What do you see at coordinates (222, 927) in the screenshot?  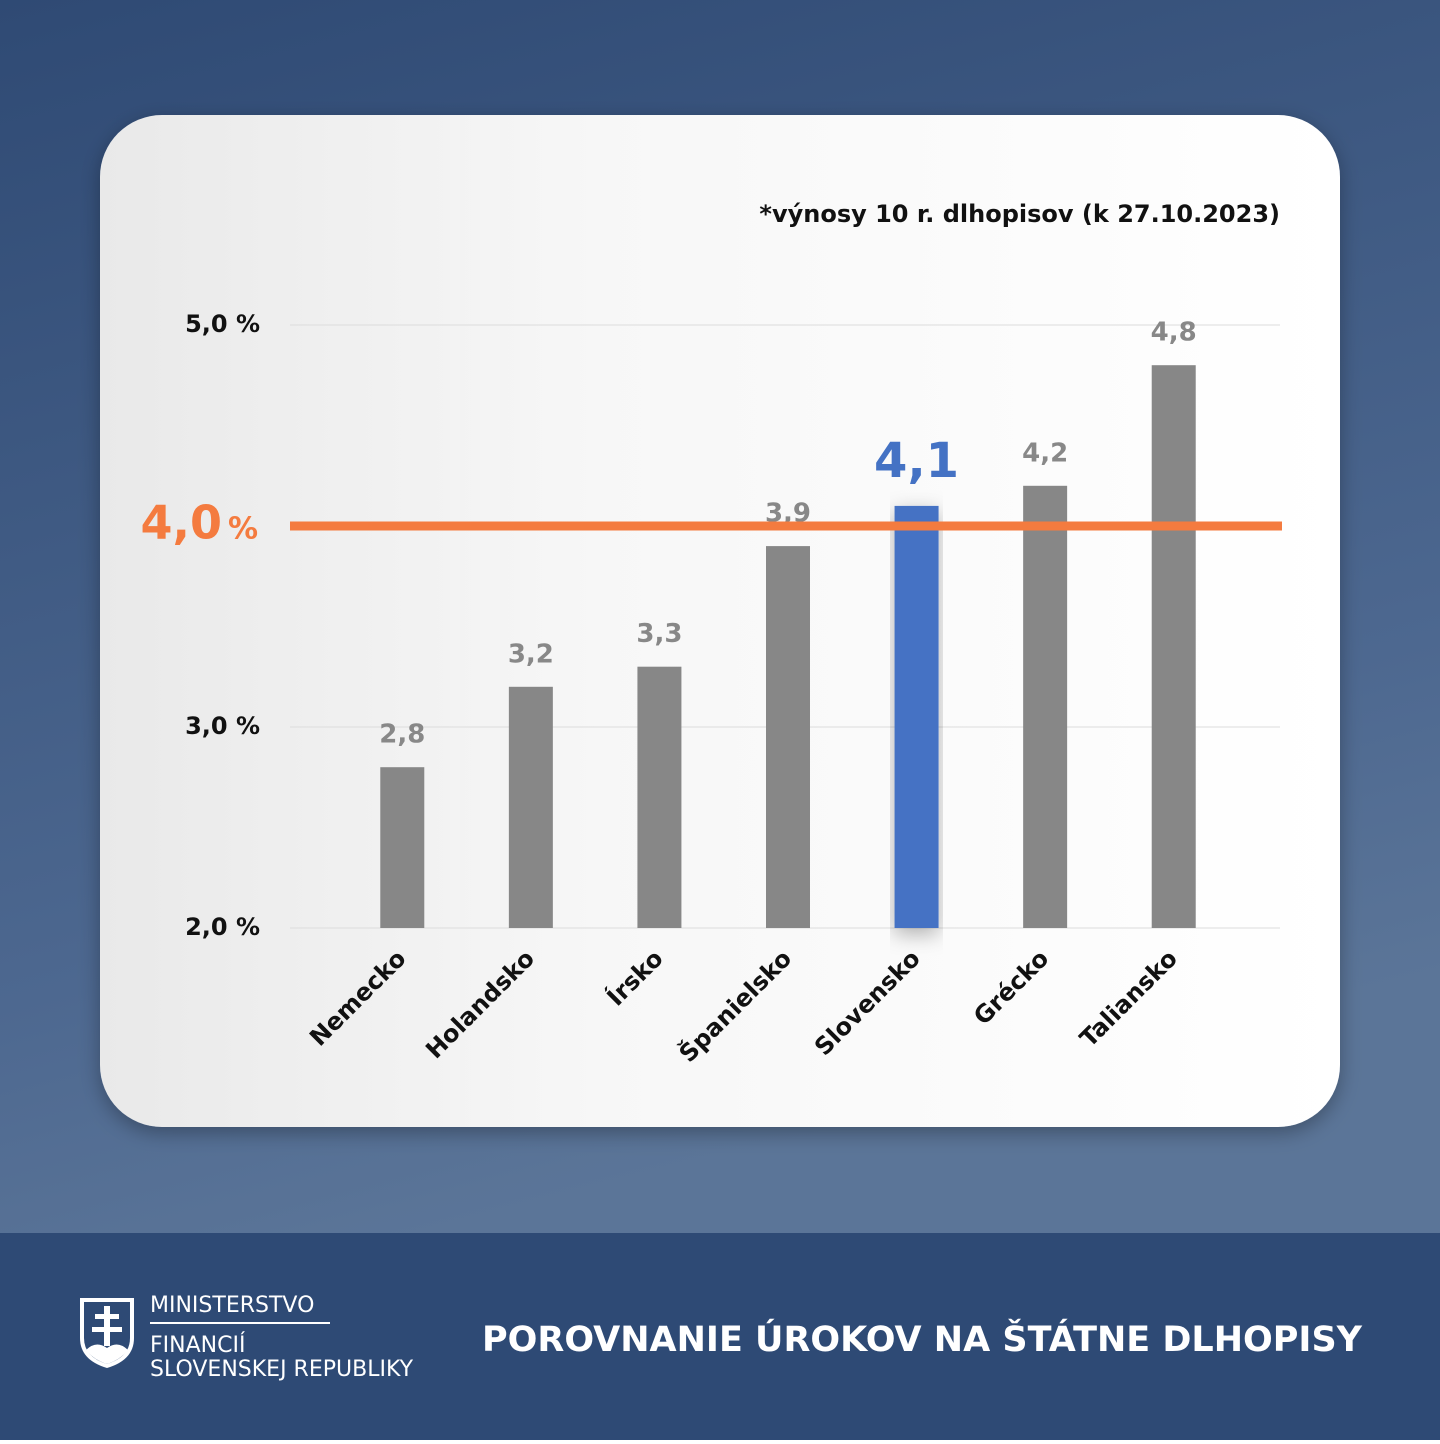 I see `y-tick-label: 2,0 %` at bounding box center [222, 927].